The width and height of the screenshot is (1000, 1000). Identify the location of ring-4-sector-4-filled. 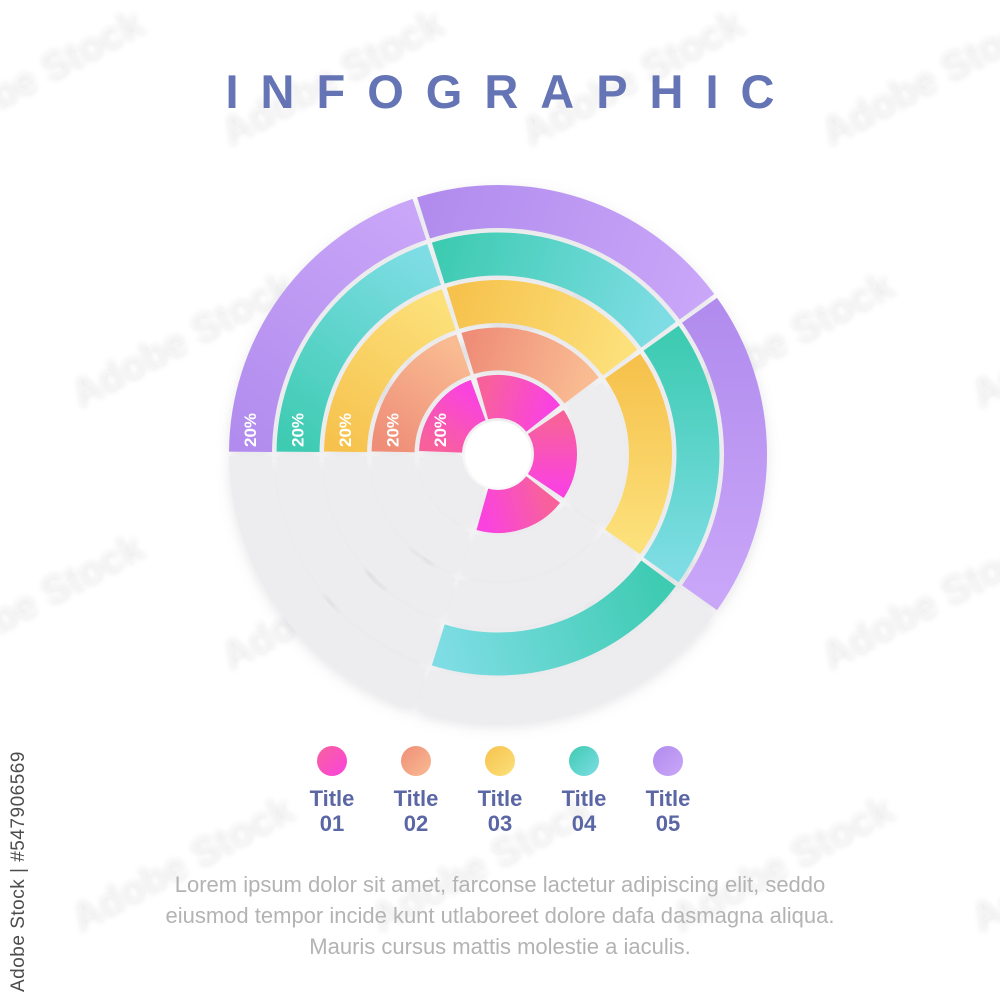
(553, 618).